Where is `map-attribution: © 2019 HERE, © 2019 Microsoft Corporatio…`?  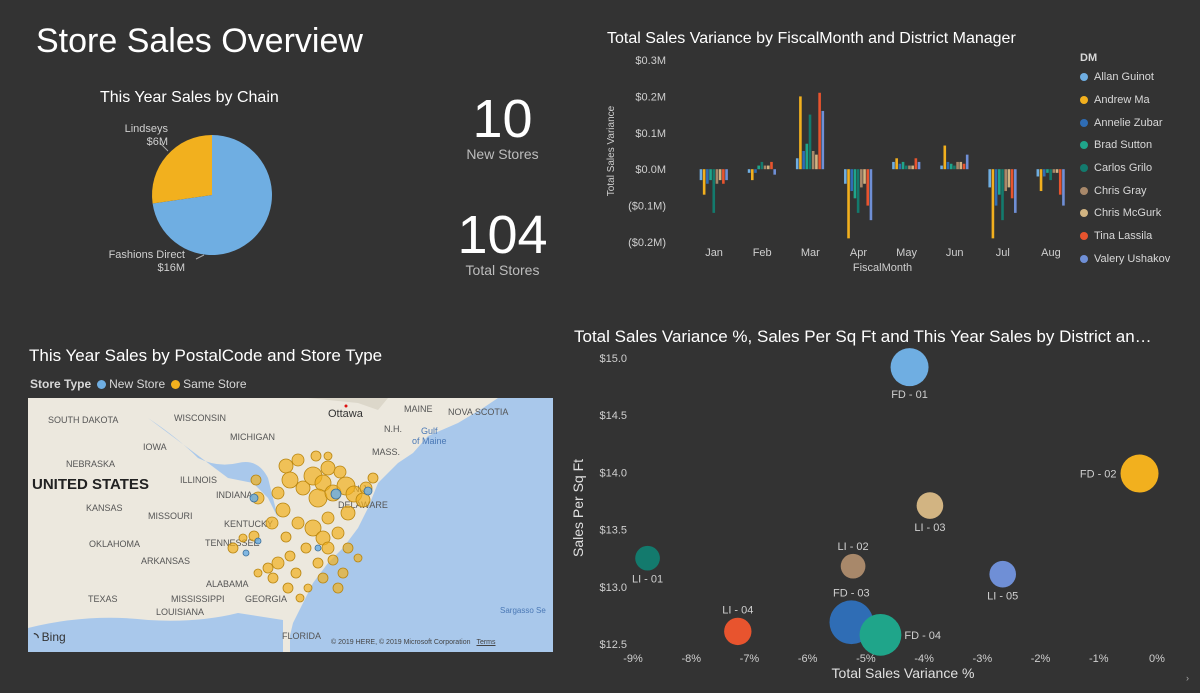 map-attribution: © 2019 HERE, © 2019 Microsoft Corporatio… is located at coordinates (413, 642).